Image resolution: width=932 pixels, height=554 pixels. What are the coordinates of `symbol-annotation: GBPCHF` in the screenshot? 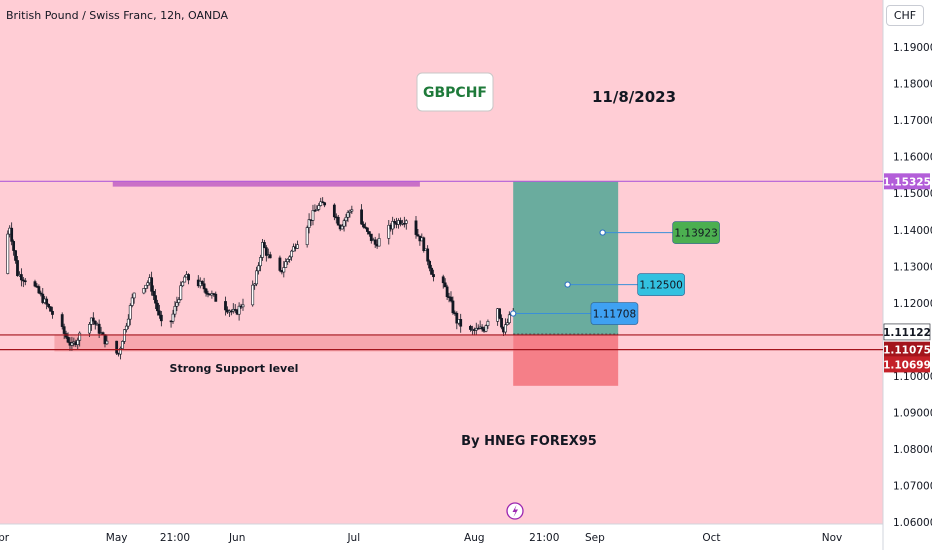 It's located at (455, 92).